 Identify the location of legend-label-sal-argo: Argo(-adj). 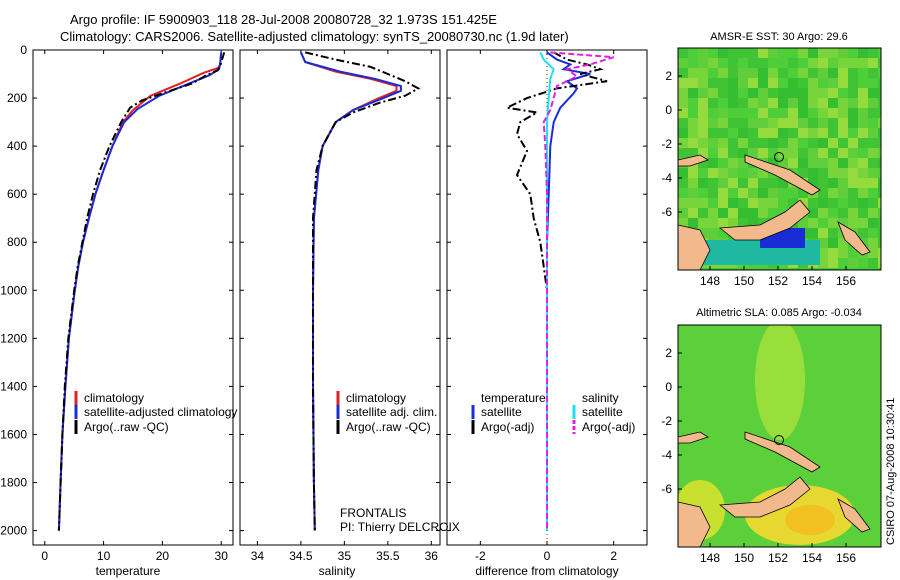
(608, 427).